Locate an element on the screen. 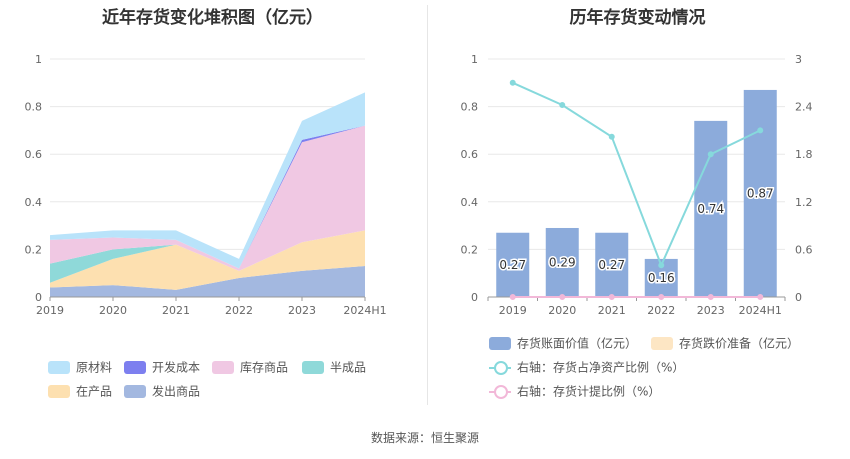  right-y2-tick-label: 2.4 is located at coordinates (804, 107).